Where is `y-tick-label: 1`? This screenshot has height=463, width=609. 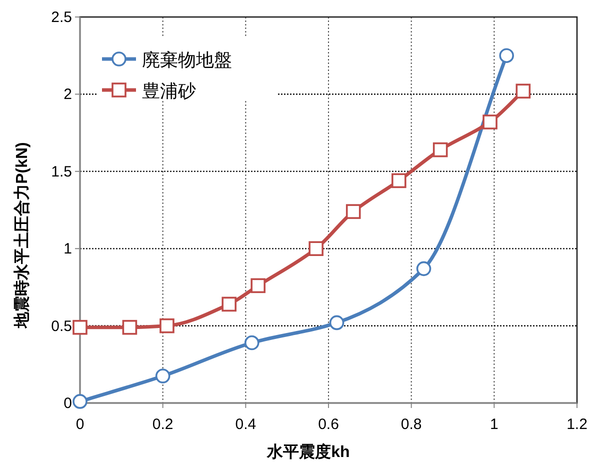 y-tick-label: 1 is located at coordinates (68, 249).